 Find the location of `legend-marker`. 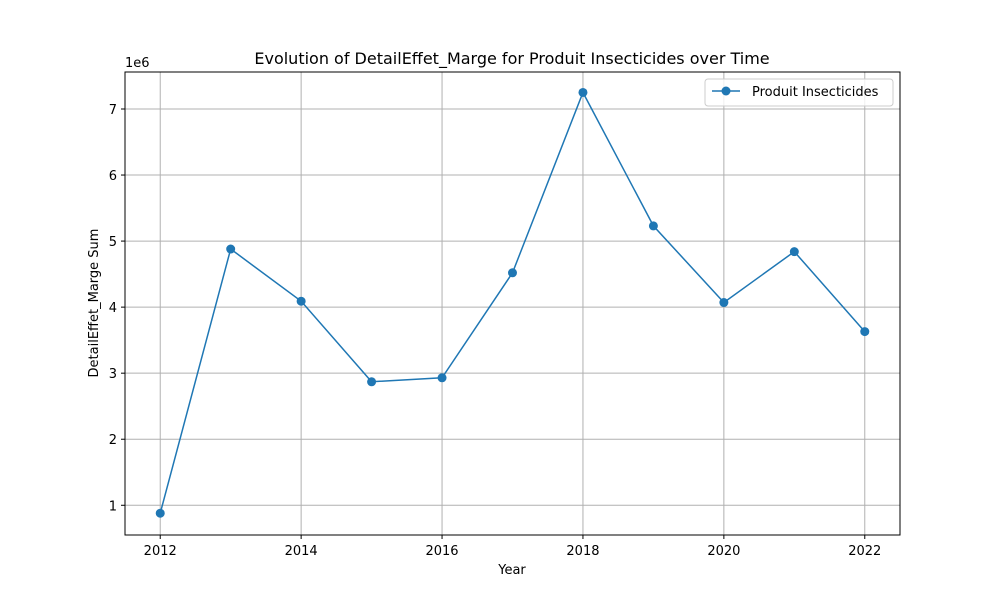

legend-marker is located at coordinates (726, 91).